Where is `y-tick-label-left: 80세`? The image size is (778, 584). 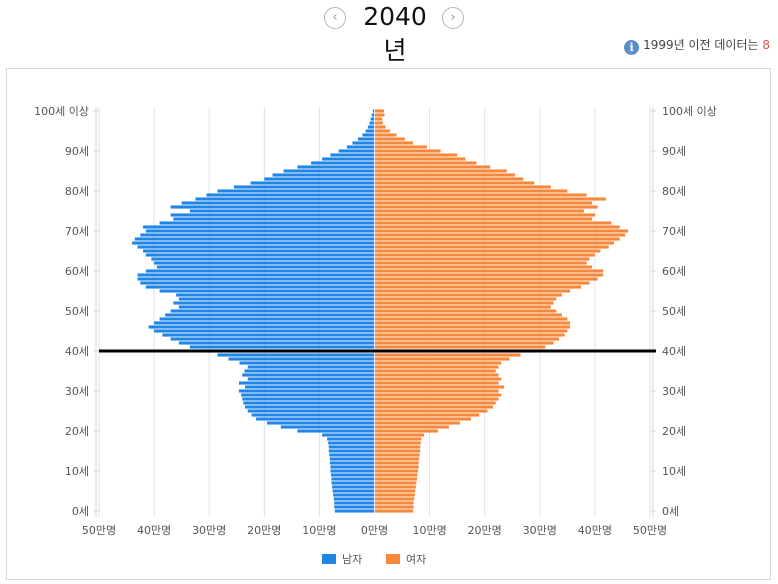
y-tick-label-left: 80세 is located at coordinates (77, 191).